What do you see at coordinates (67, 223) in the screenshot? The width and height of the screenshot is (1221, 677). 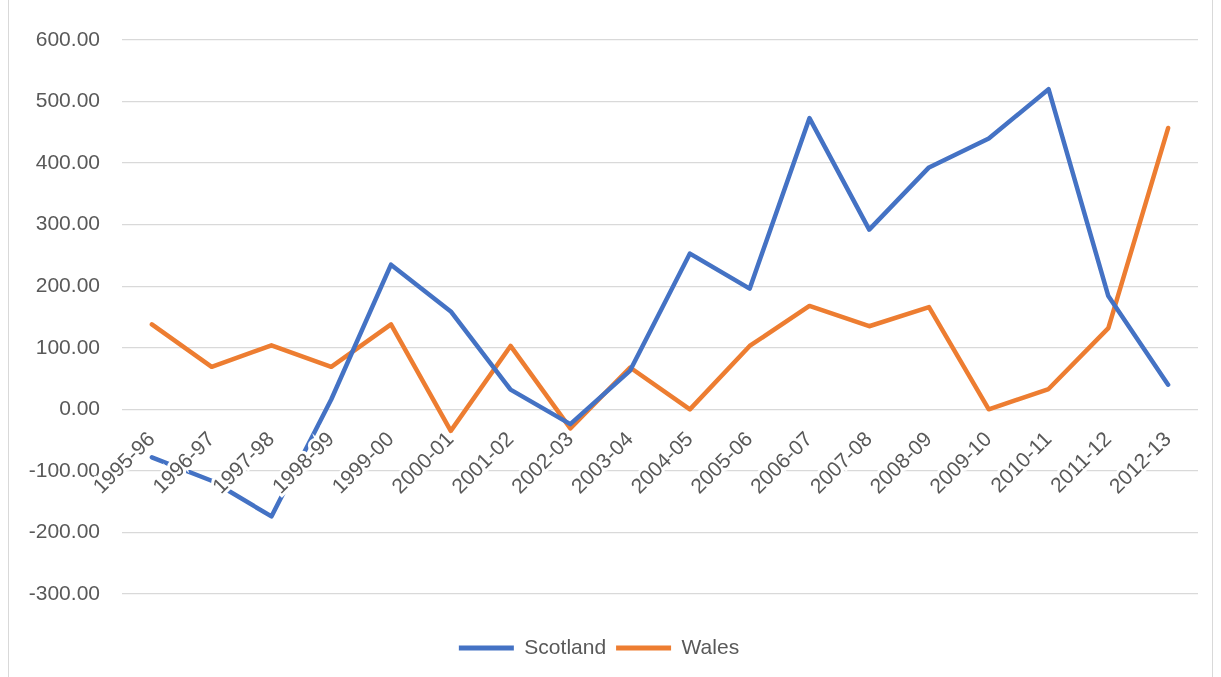 I see `y-tick-label: 300.00` at bounding box center [67, 223].